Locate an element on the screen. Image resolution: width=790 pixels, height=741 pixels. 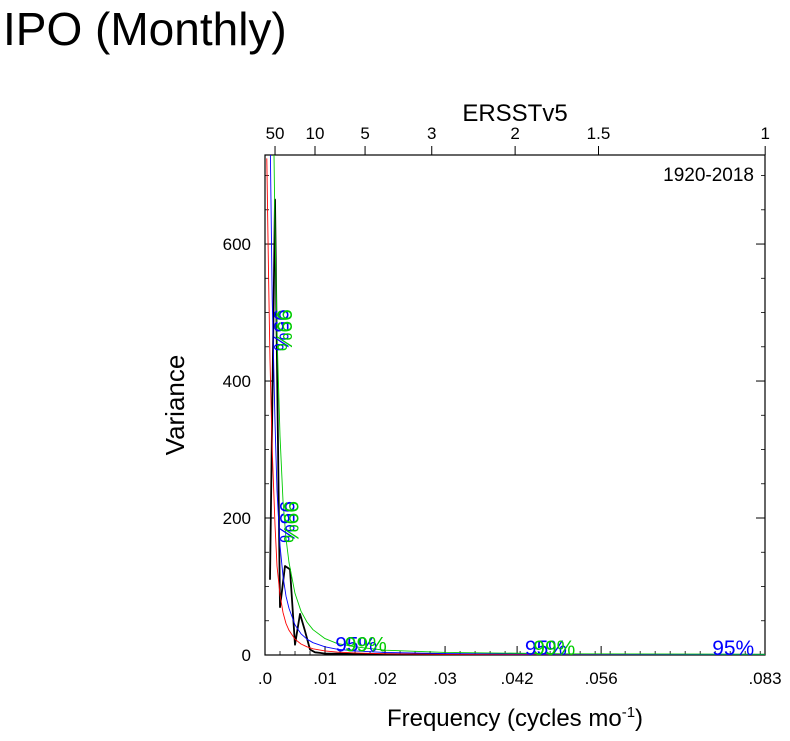
y-tick-label: 400 is located at coordinates (237, 381).